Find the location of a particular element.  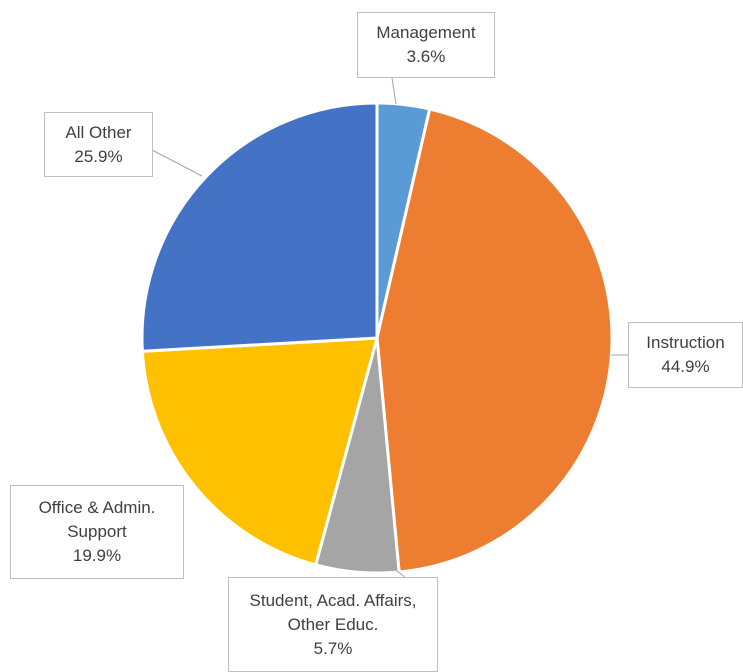

data-label: Student, Acad. Affairs, Other Educ. 5.7% is located at coordinates (333, 624).